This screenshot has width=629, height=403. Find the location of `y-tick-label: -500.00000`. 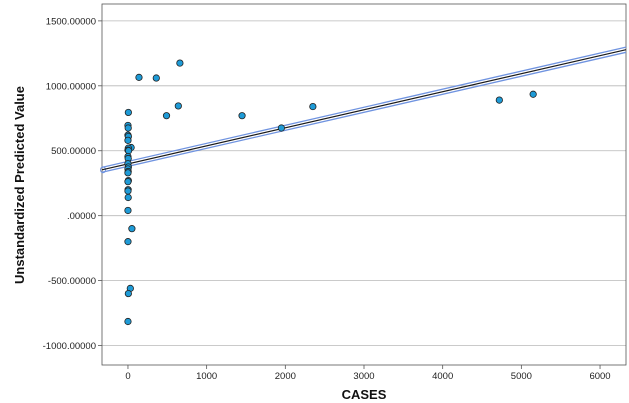

y-tick-label: -500.00000 is located at coordinates (72, 281).